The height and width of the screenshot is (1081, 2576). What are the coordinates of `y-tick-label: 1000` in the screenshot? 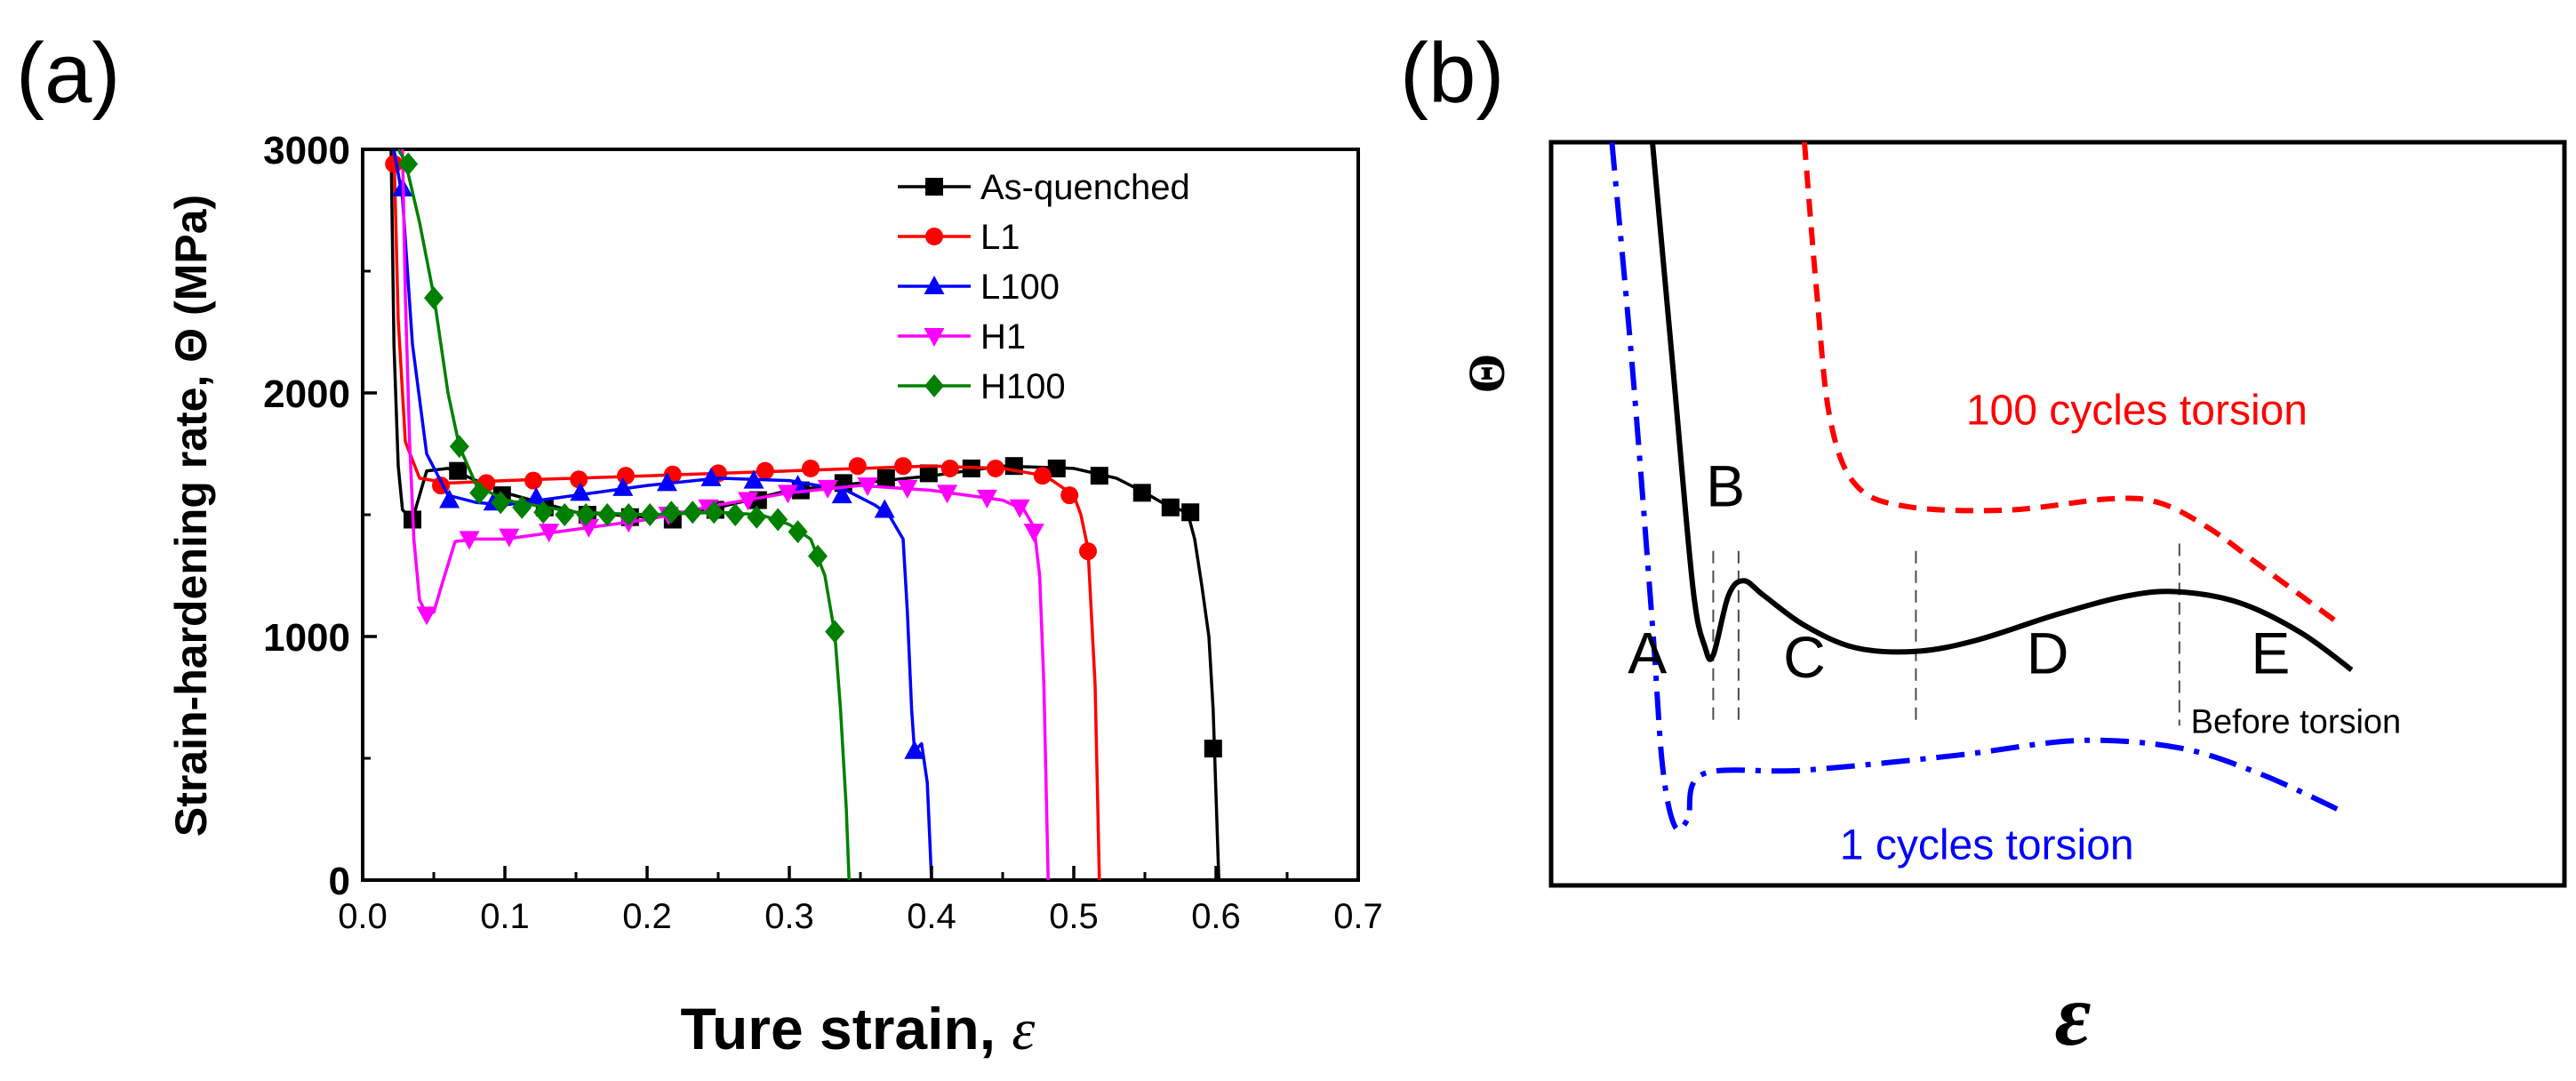 It's located at (306, 638).